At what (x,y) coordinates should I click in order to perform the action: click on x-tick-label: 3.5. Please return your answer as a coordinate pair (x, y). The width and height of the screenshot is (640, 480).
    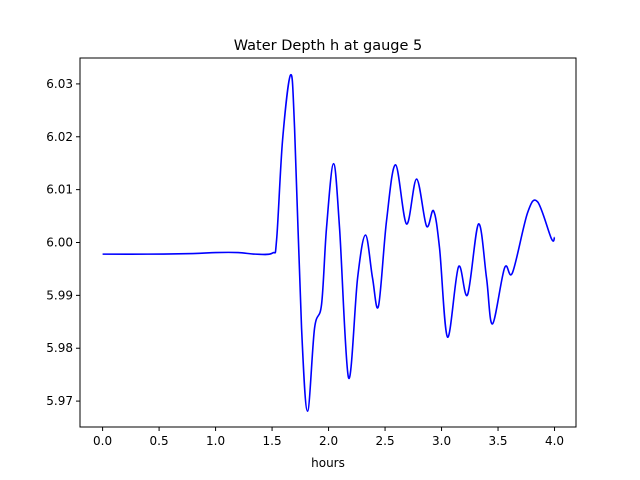
    Looking at the image, I should click on (497, 441).